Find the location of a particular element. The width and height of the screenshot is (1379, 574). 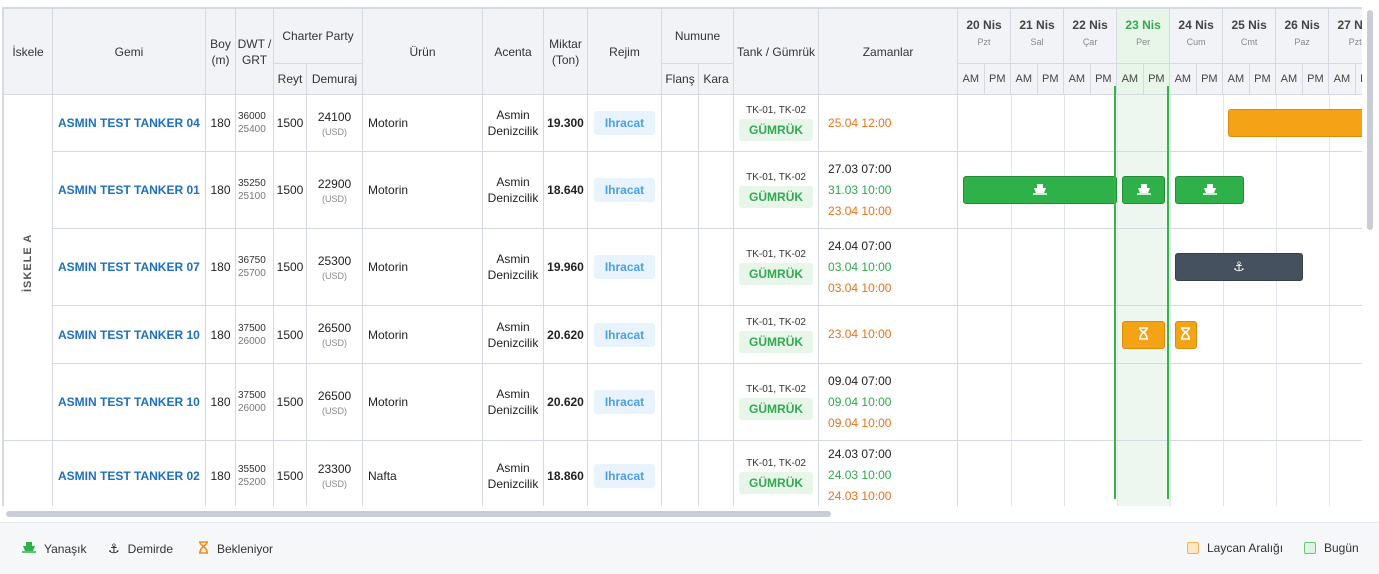

vertical-scrollbar is located at coordinates (1370, 120).